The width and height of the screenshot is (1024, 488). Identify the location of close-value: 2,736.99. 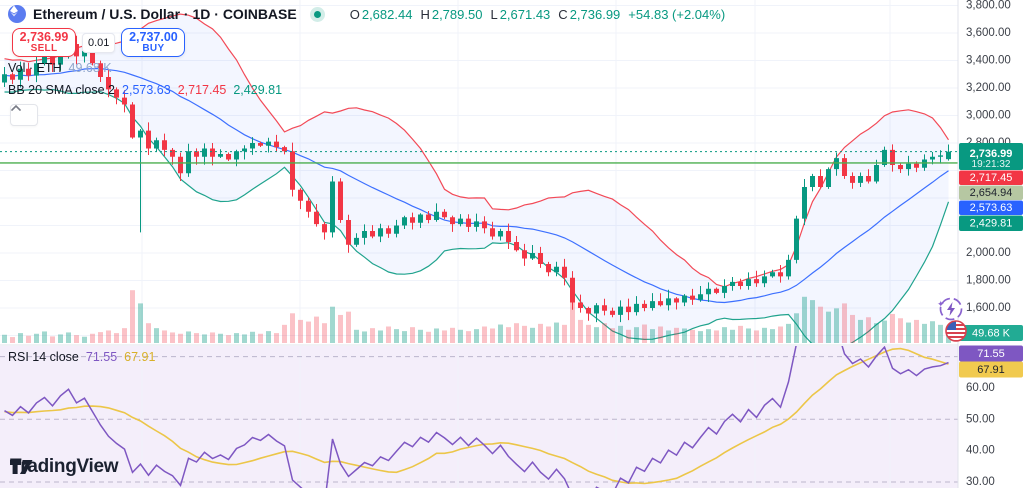
(595, 14).